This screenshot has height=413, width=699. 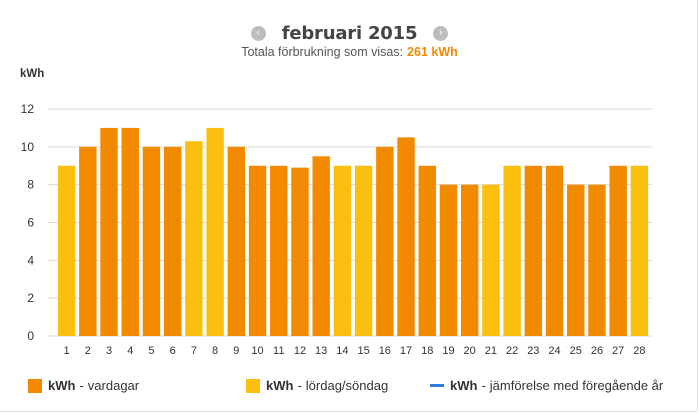 I want to click on x-tick-label: 1, so click(x=67, y=351).